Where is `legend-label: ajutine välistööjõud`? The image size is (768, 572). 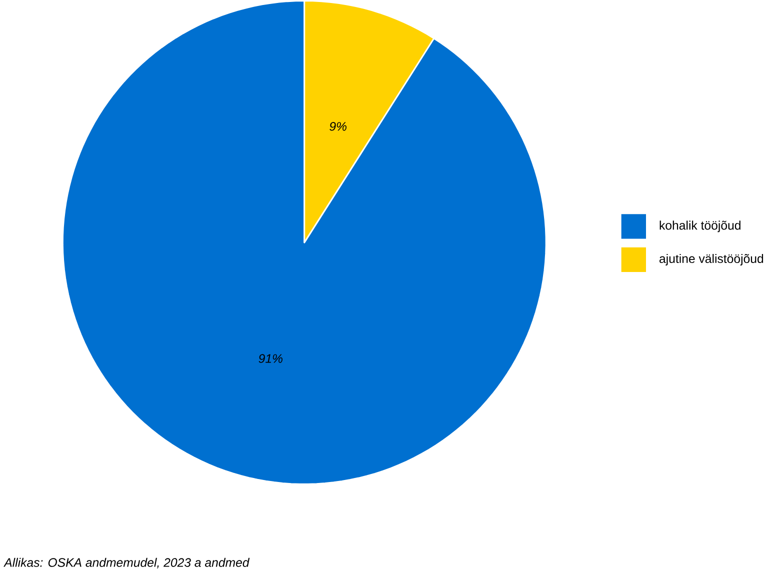 legend-label: ajutine välistööjõud is located at coordinates (712, 260).